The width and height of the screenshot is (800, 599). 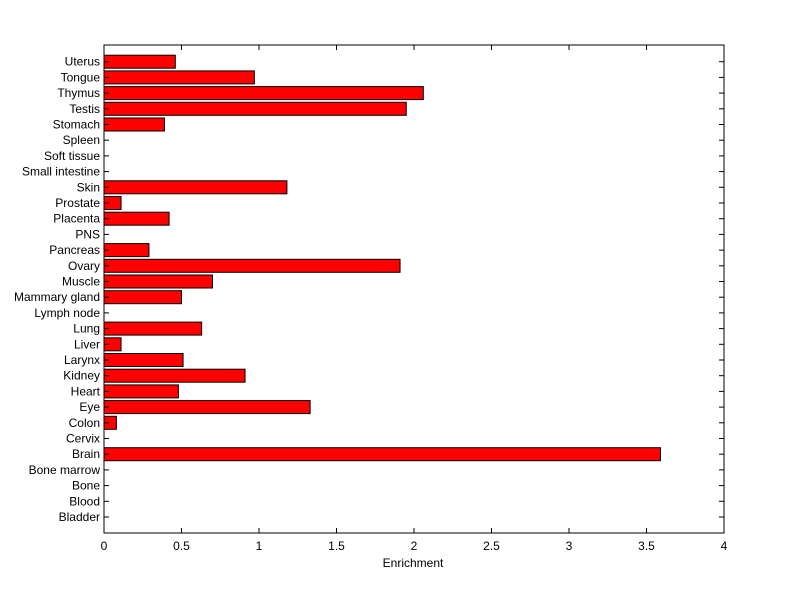 I want to click on y-tick-label: PNS, so click(x=87, y=234).